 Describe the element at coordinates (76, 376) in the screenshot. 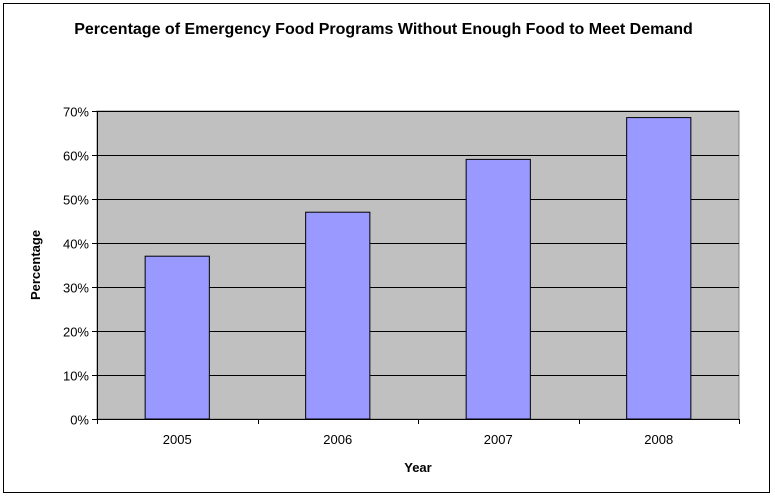

I see `y-tick-label: 10%` at that location.